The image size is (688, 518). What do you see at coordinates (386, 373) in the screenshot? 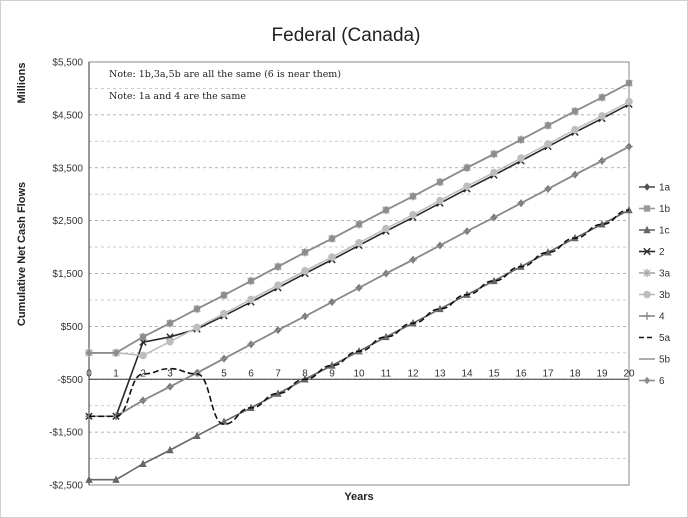
I see `x-tick-label: 11` at bounding box center [386, 373].